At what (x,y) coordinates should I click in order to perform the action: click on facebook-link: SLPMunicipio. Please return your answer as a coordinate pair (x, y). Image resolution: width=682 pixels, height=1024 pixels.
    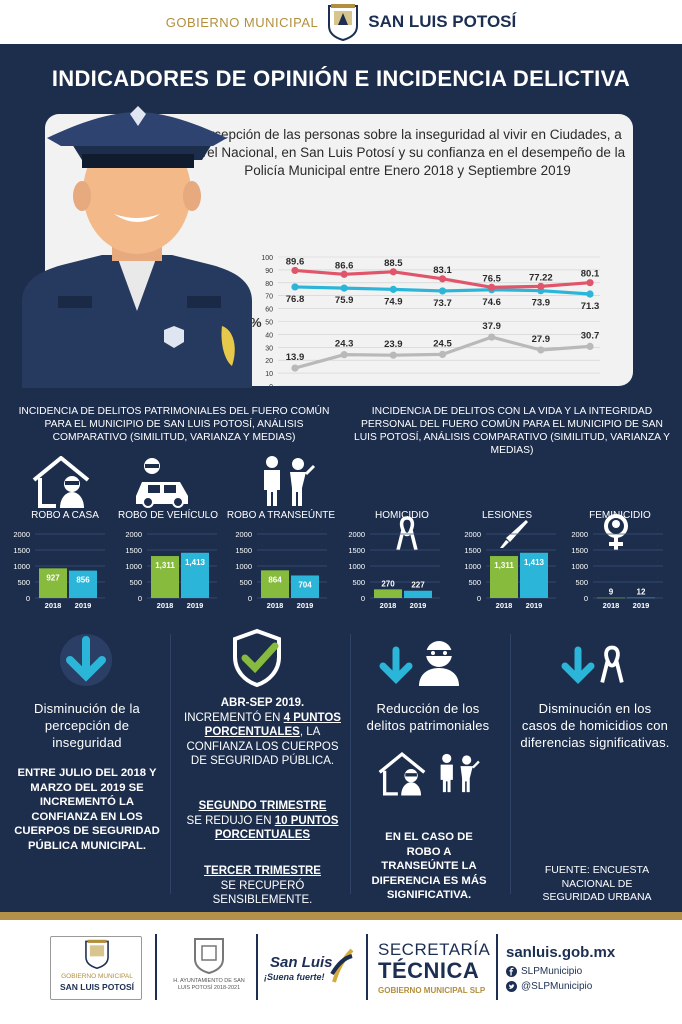
    Looking at the image, I should click on (544, 971).